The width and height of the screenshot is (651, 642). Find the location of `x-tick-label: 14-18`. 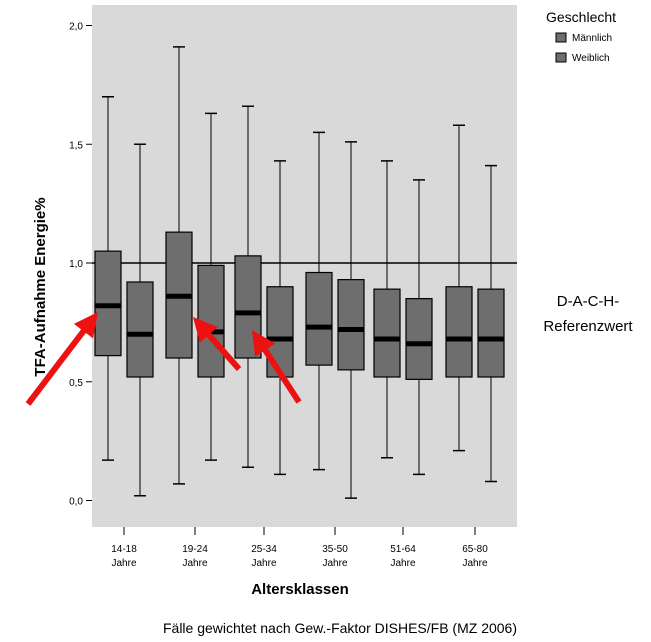

x-tick-label: 14-18 is located at coordinates (124, 549).